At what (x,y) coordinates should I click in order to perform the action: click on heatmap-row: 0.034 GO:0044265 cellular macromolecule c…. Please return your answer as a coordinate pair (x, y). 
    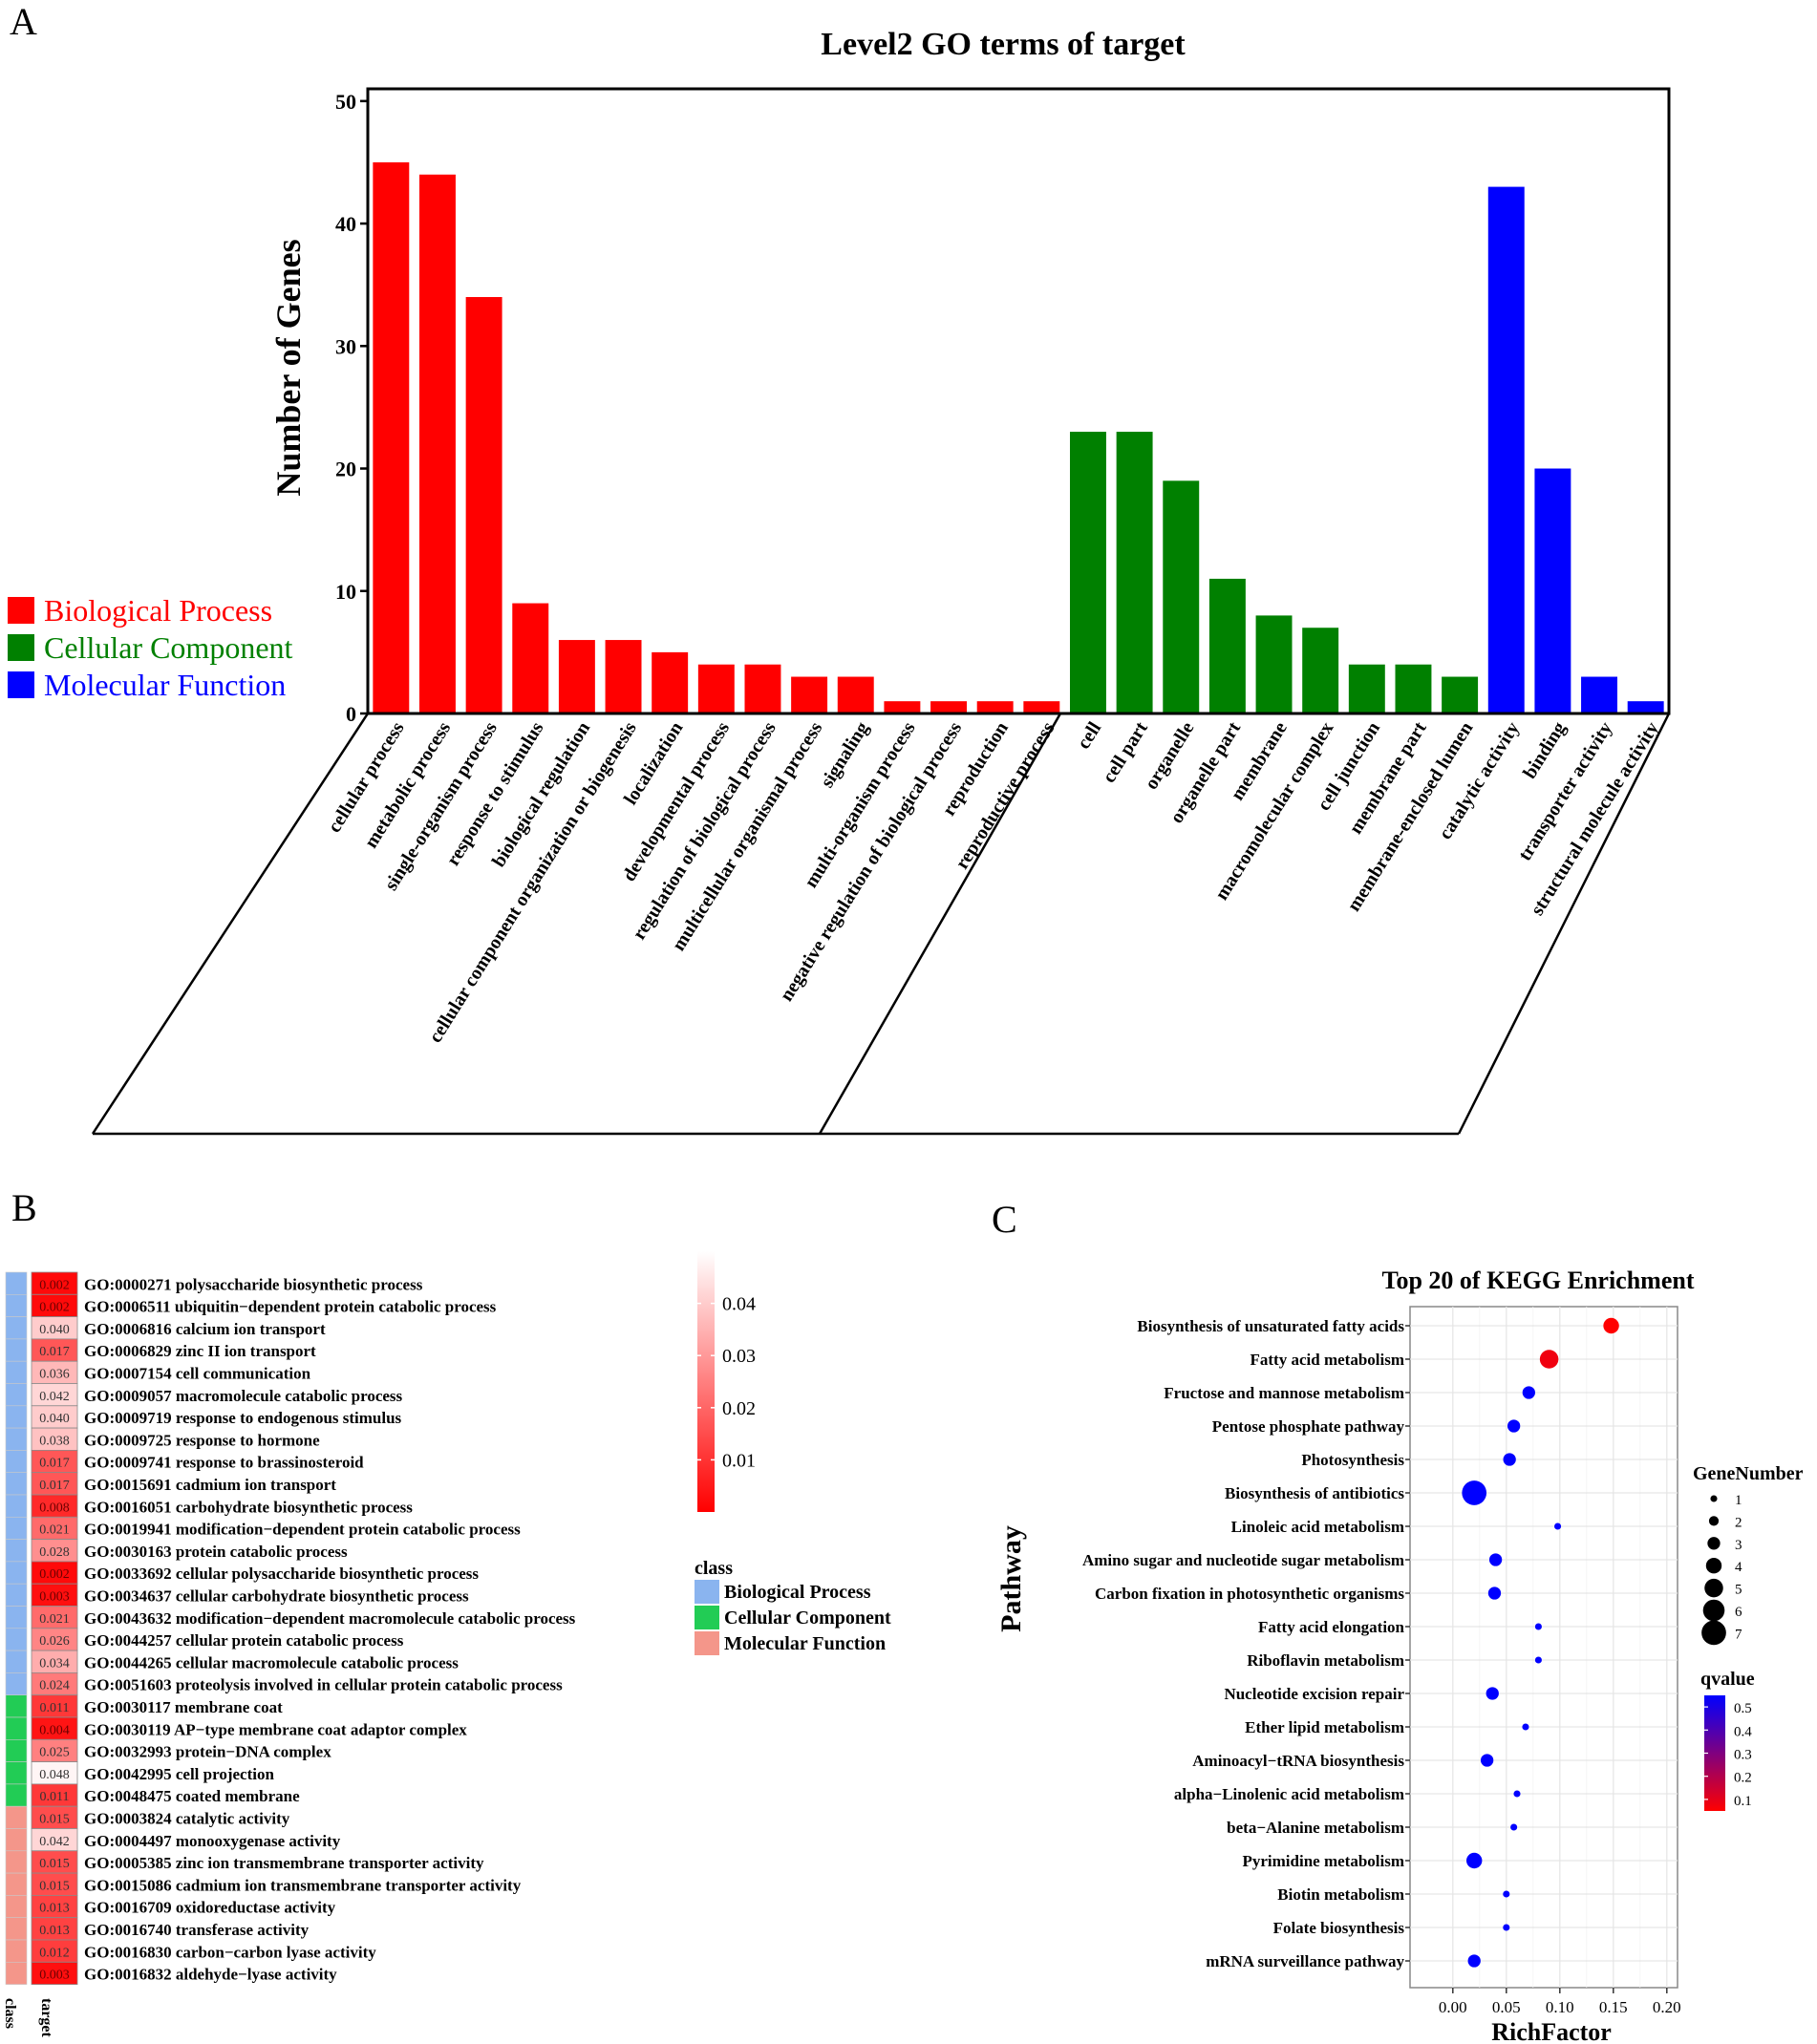
    Looking at the image, I should click on (232, 1661).